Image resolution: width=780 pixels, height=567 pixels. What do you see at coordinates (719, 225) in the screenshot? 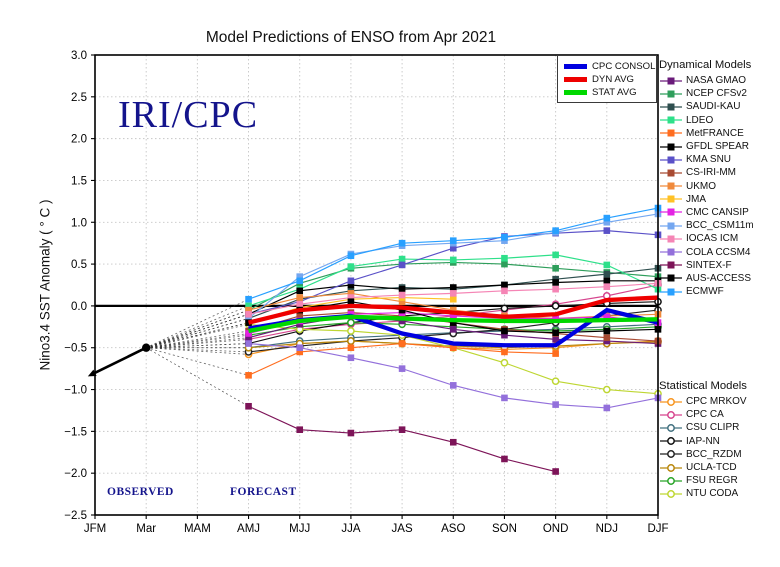
I see `model-legend-item: BCC_CSM11m` at bounding box center [719, 225].